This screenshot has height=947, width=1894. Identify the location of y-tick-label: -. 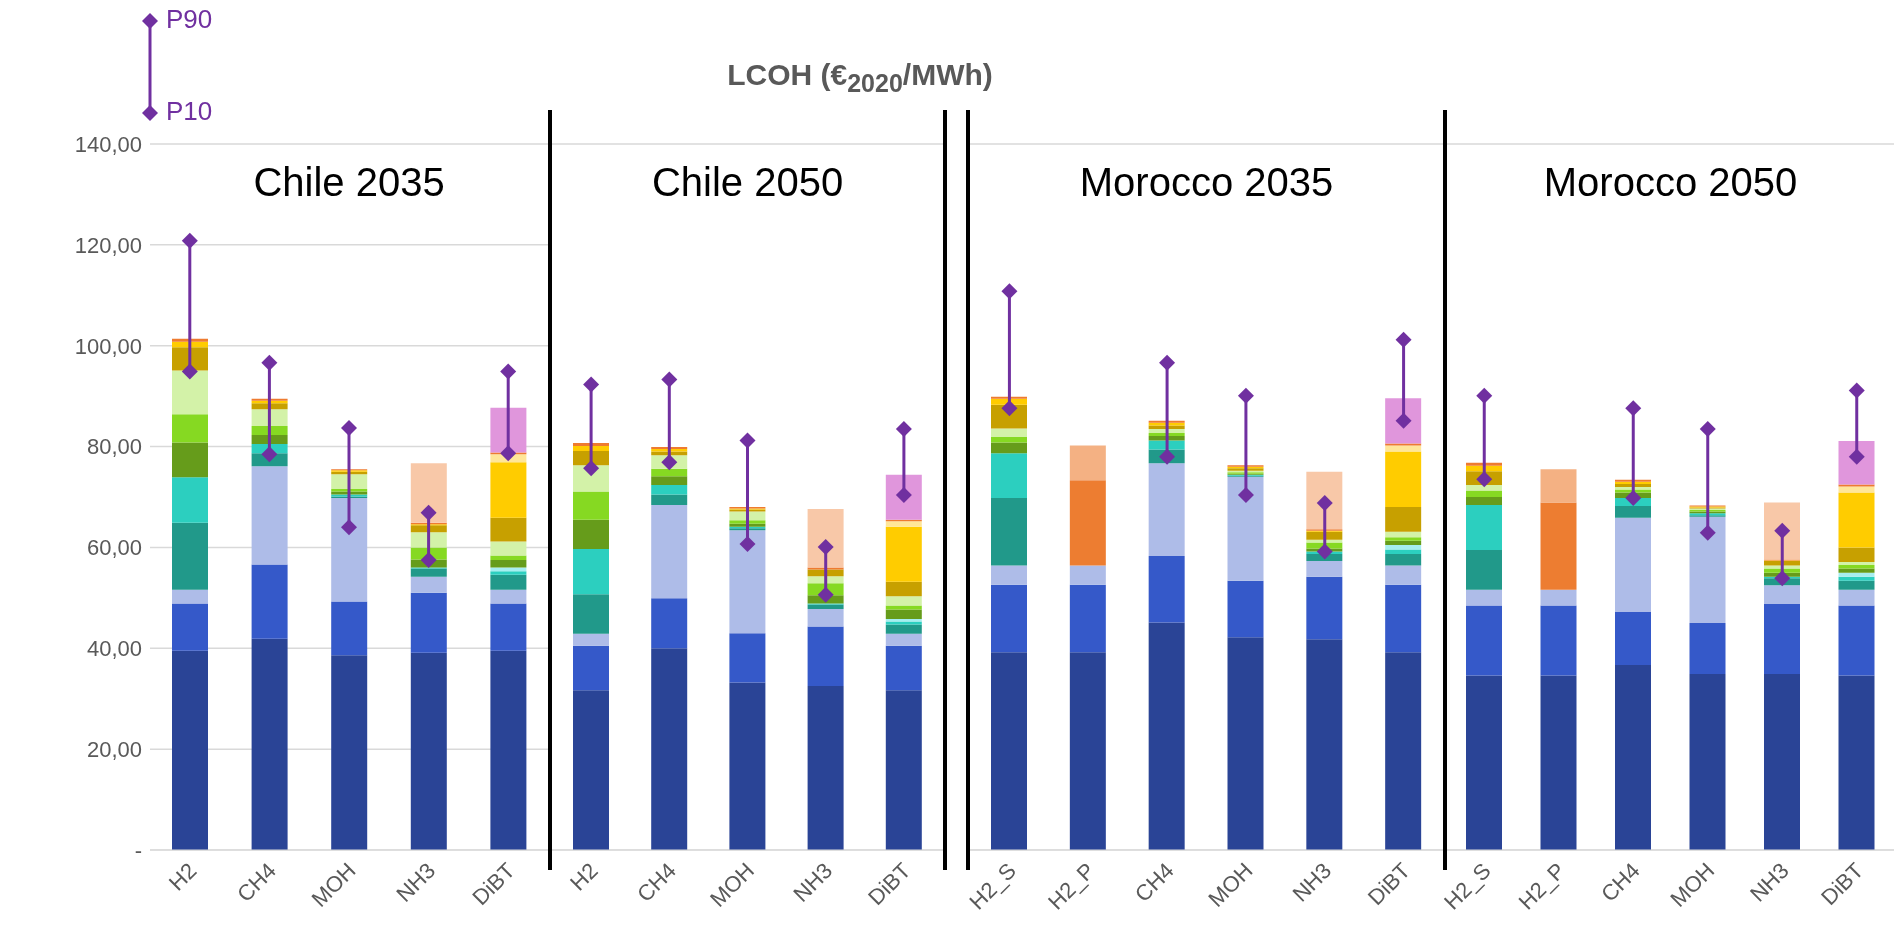
(138, 850).